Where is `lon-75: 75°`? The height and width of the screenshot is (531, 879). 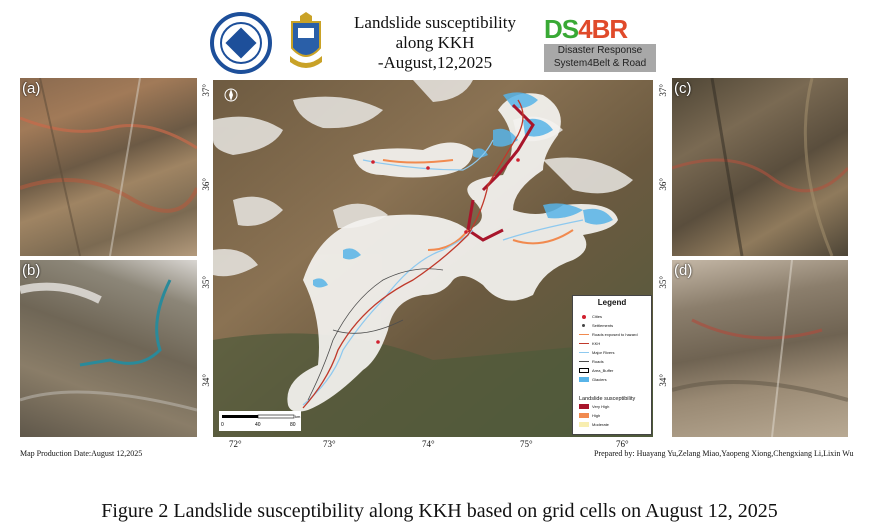 lon-75: 75° is located at coordinates (526, 444).